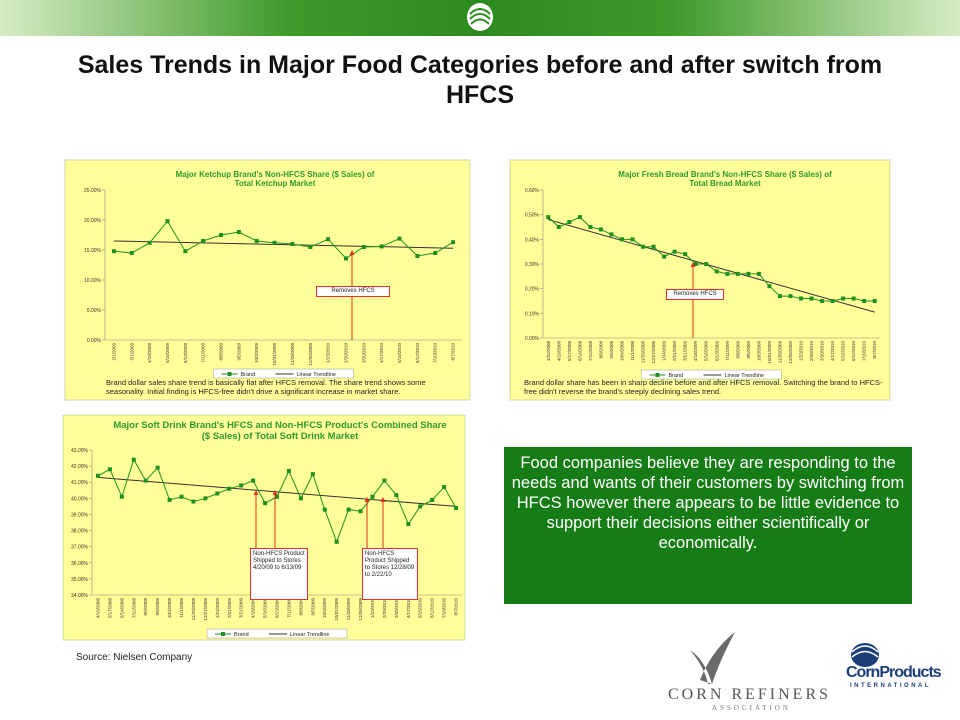 The height and width of the screenshot is (720, 960). Describe the element at coordinates (80, 532) in the screenshot. I see `y-tick-label: 38.00%` at that location.